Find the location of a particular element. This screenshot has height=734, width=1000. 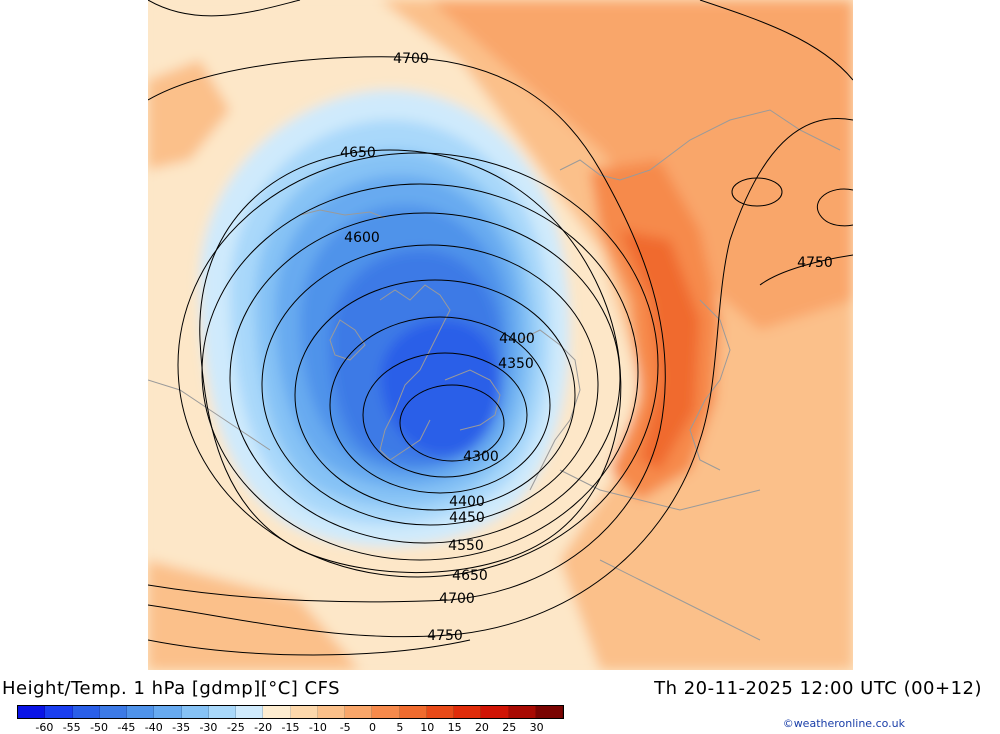

credit-link: ©weatheronline.co.uk is located at coordinates (843, 723).